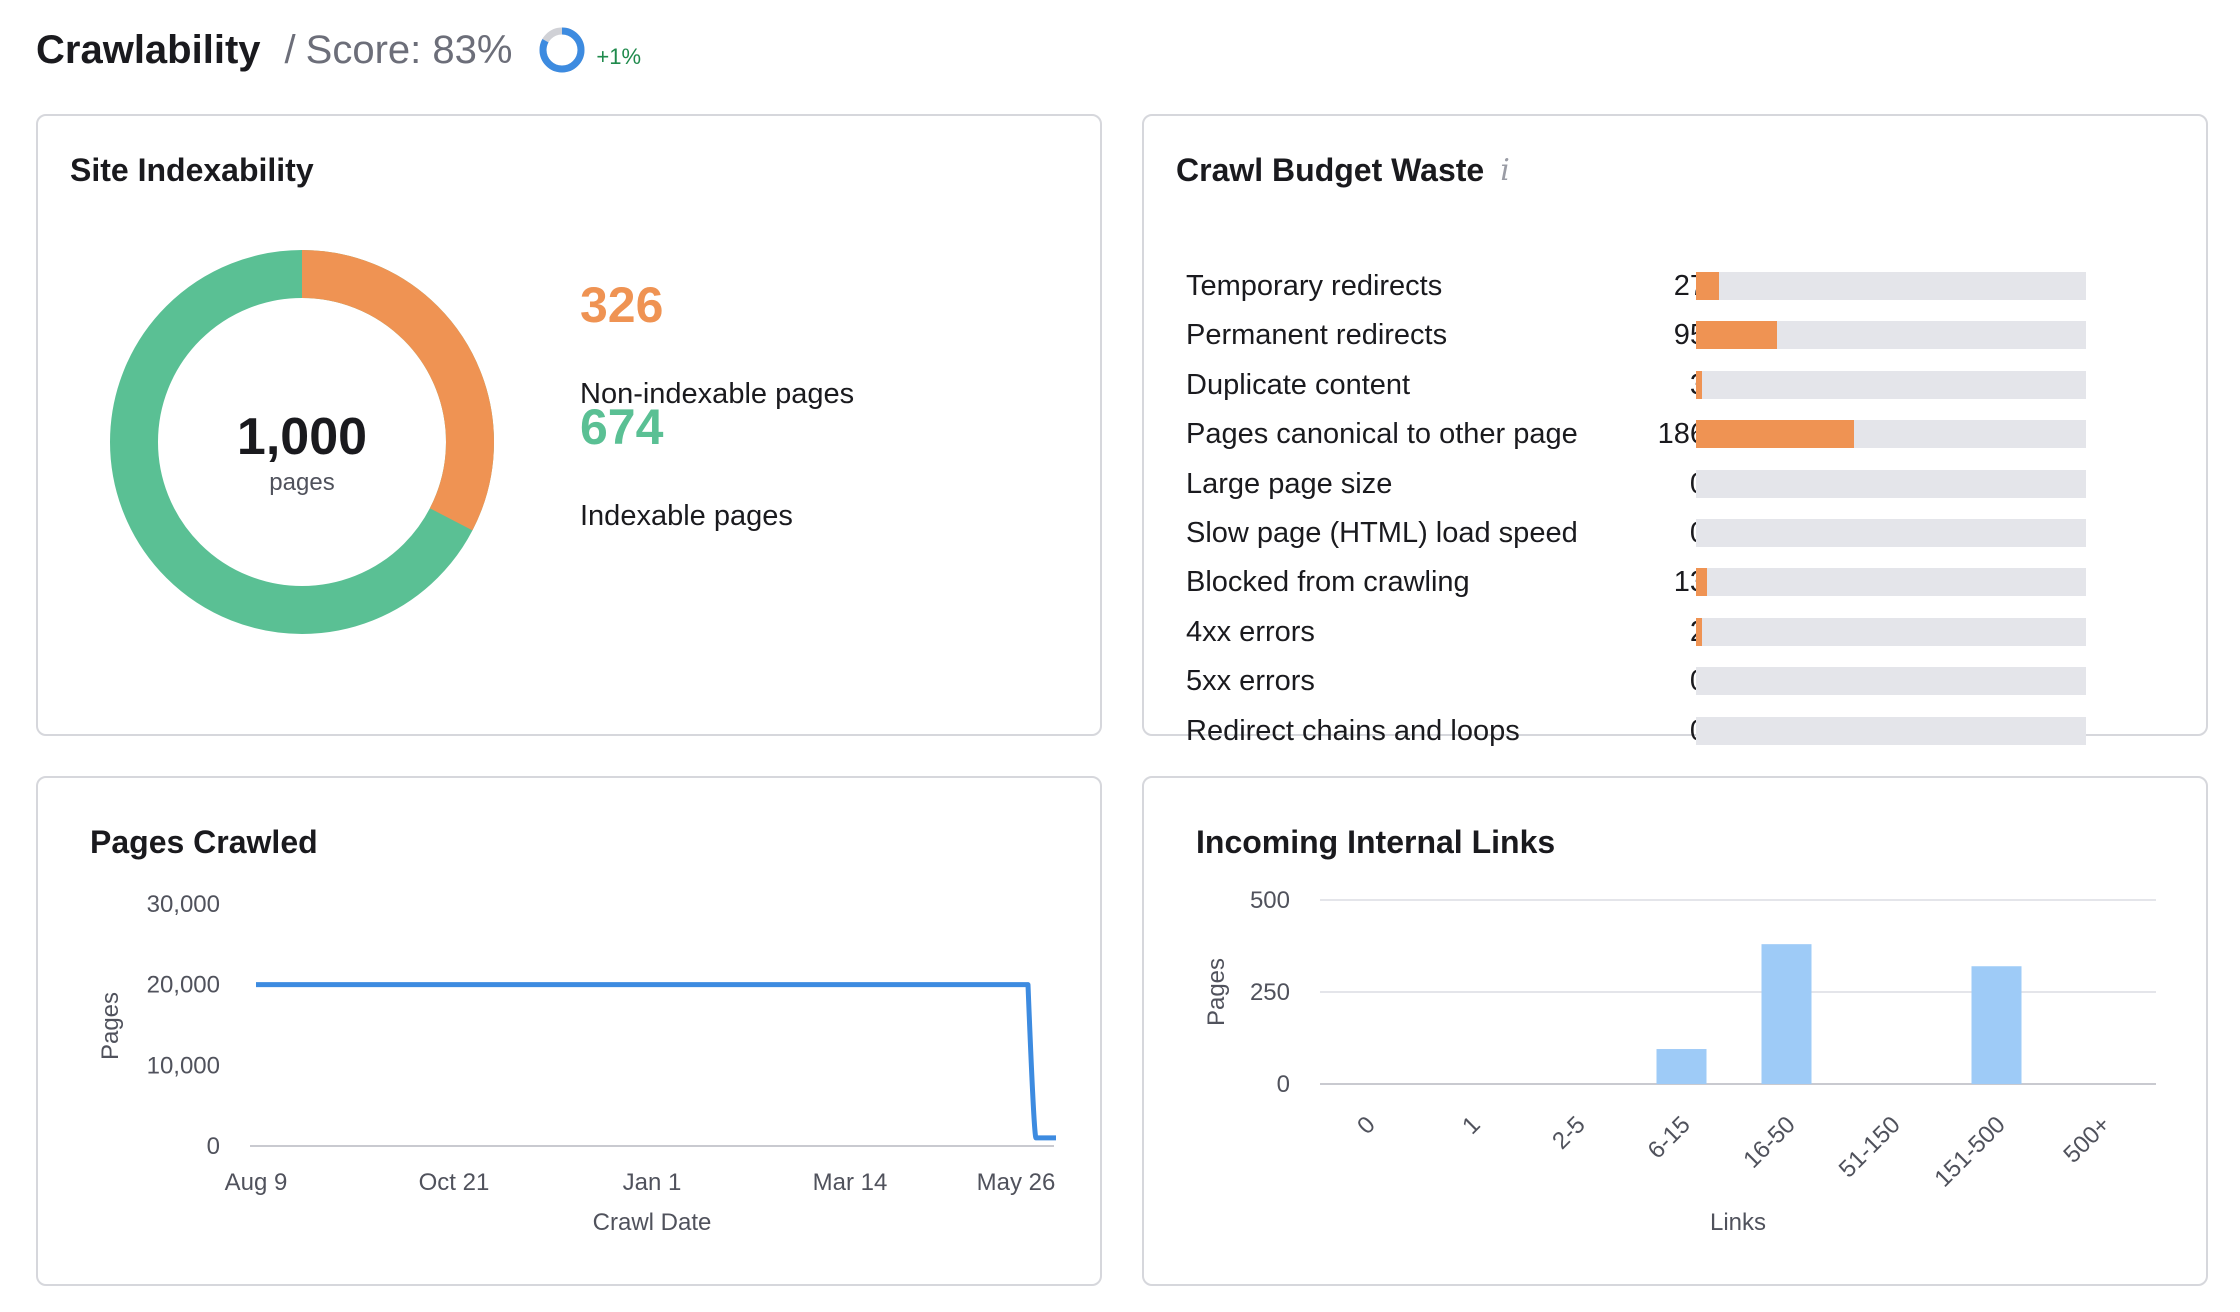 This screenshot has height=1312, width=2240. I want to click on budget-row-label: Large page size, so click(1289, 483).